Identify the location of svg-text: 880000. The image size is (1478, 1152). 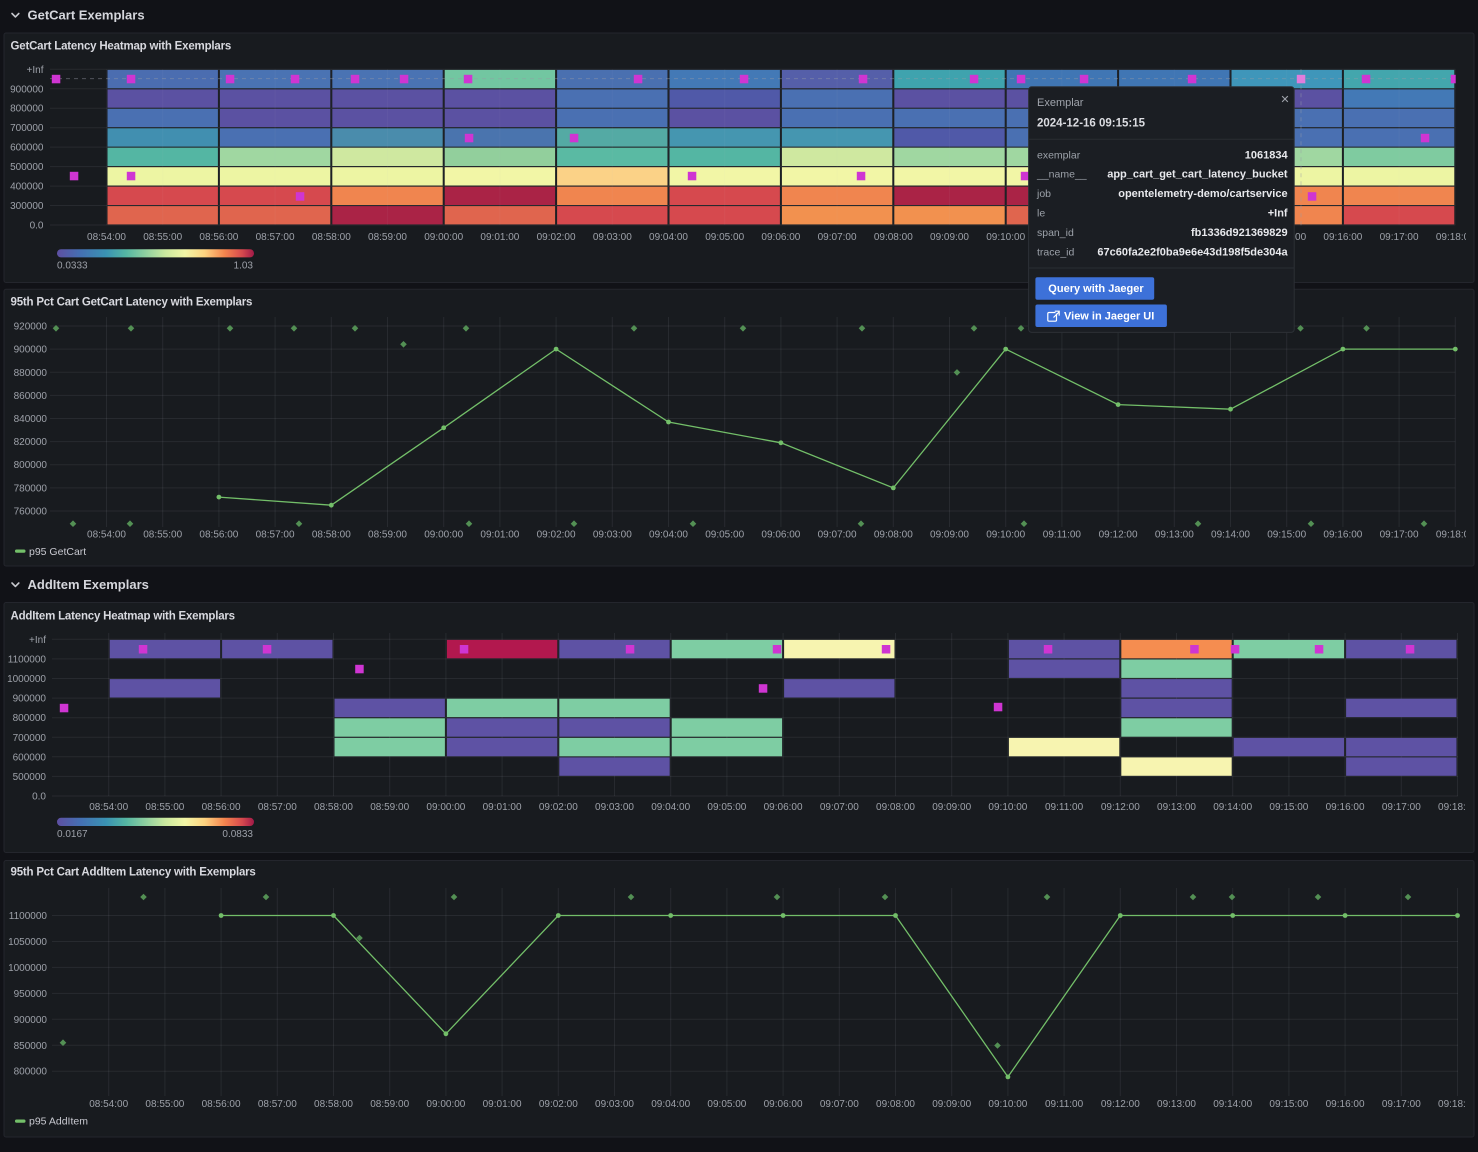
(31, 373).